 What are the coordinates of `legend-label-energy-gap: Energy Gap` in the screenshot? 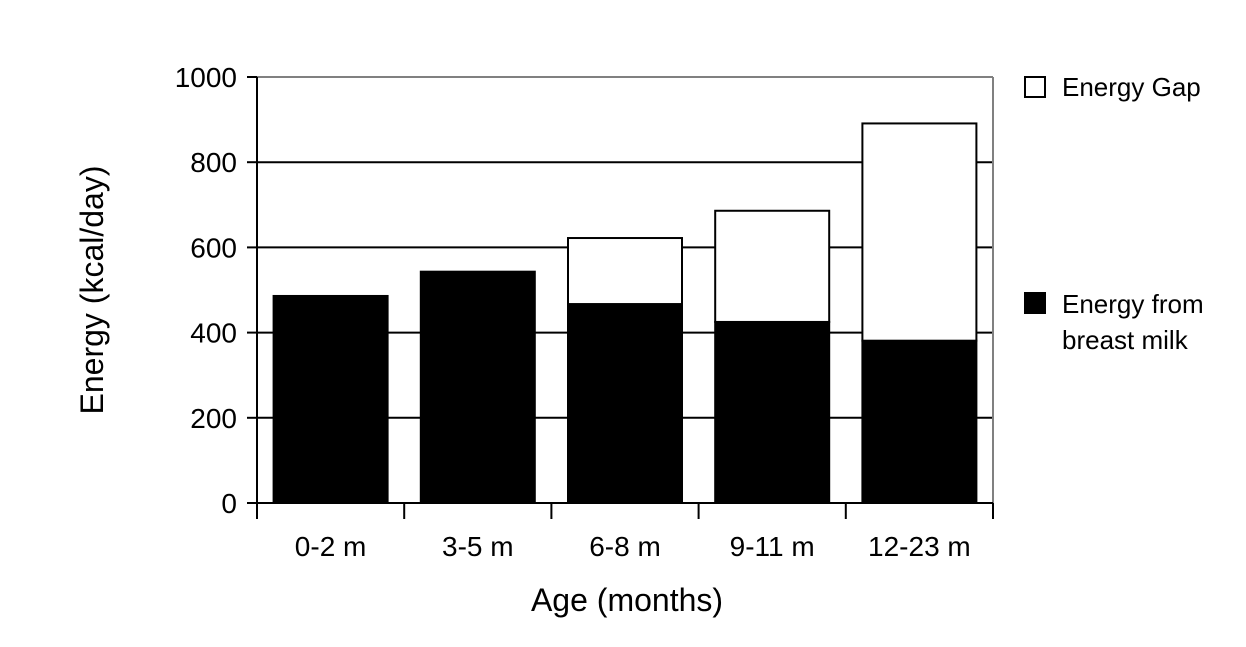 It's located at (1131, 87).